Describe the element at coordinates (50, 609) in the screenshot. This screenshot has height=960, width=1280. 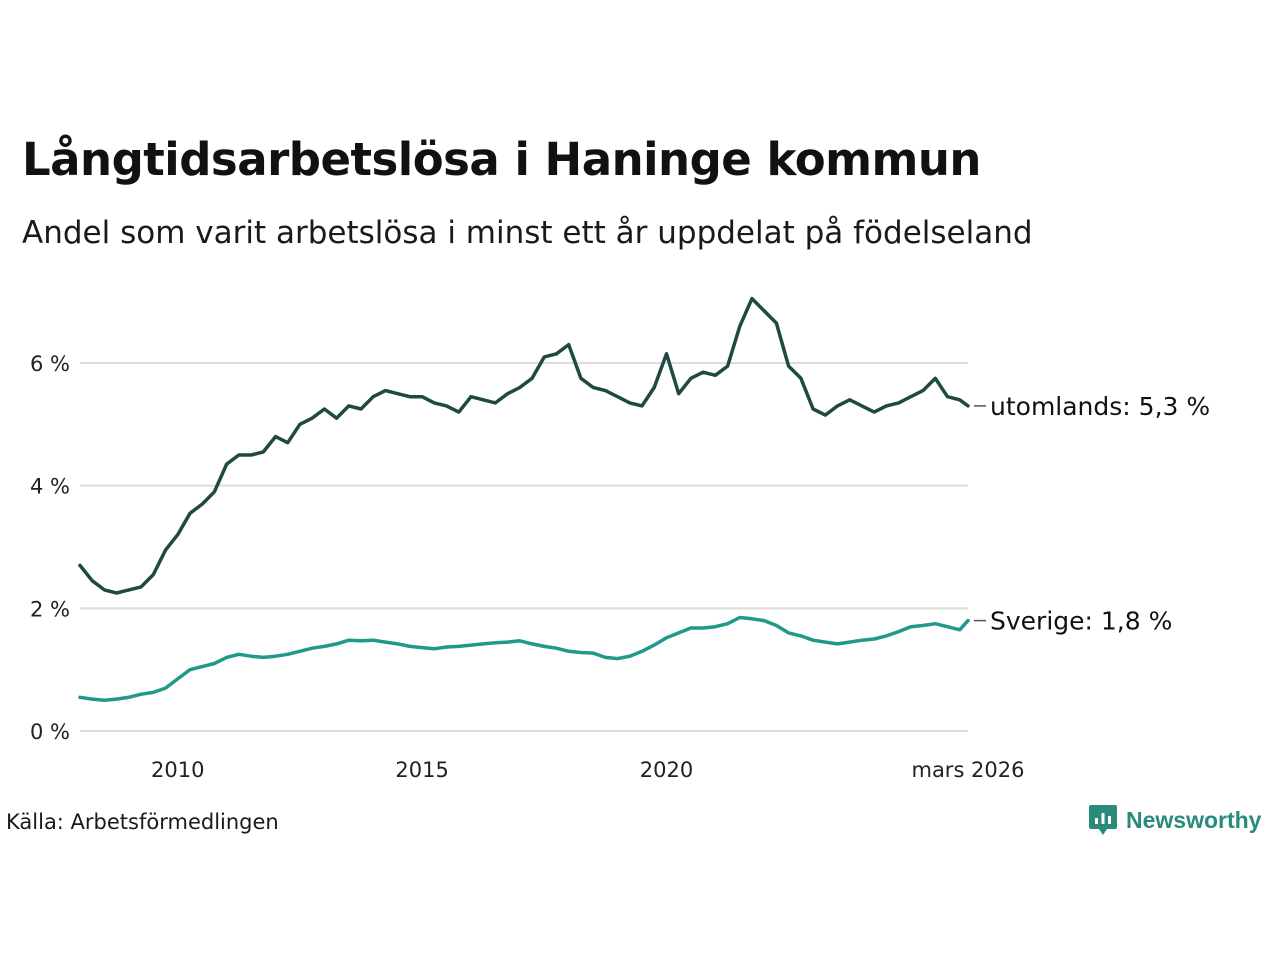
I see `y-tick-label: 2 %` at that location.